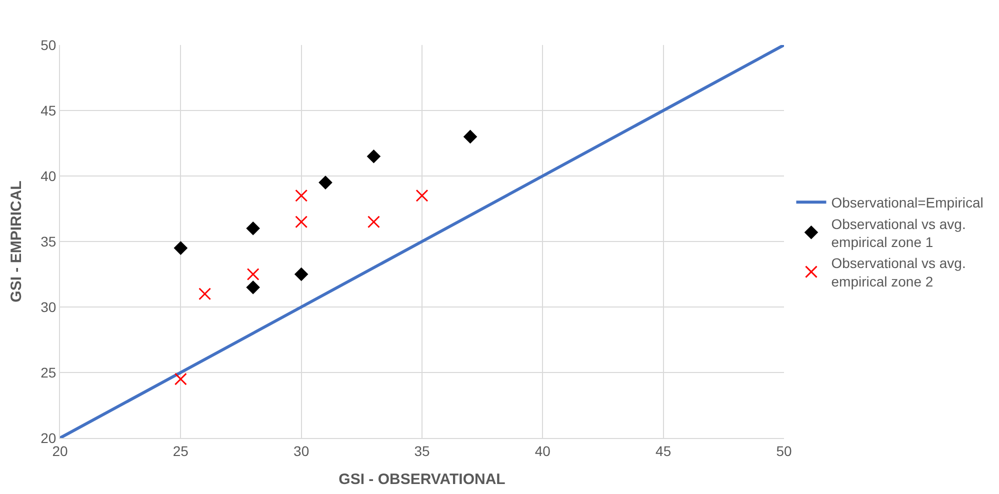 This screenshot has width=999, height=494. What do you see at coordinates (48, 241) in the screenshot?
I see `y-tick-label: 35` at bounding box center [48, 241].